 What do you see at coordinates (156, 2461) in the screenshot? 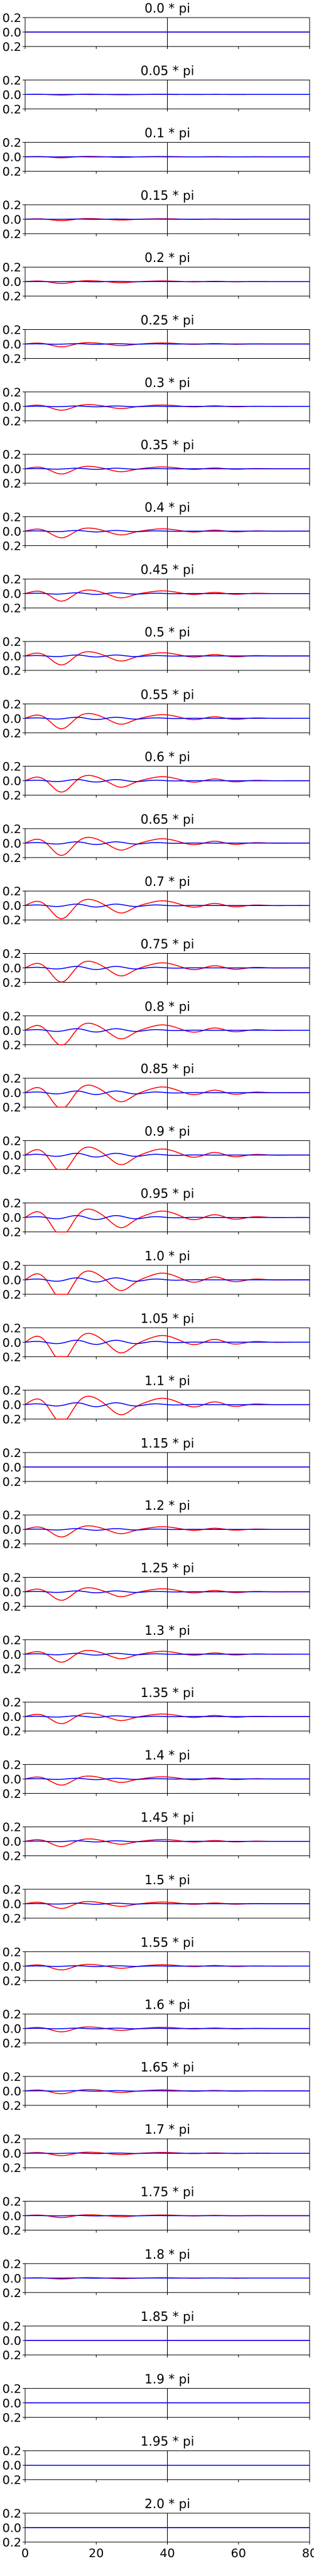
I see `subplot-39: 1.95 * pi 0.20.00.2` at bounding box center [156, 2461].